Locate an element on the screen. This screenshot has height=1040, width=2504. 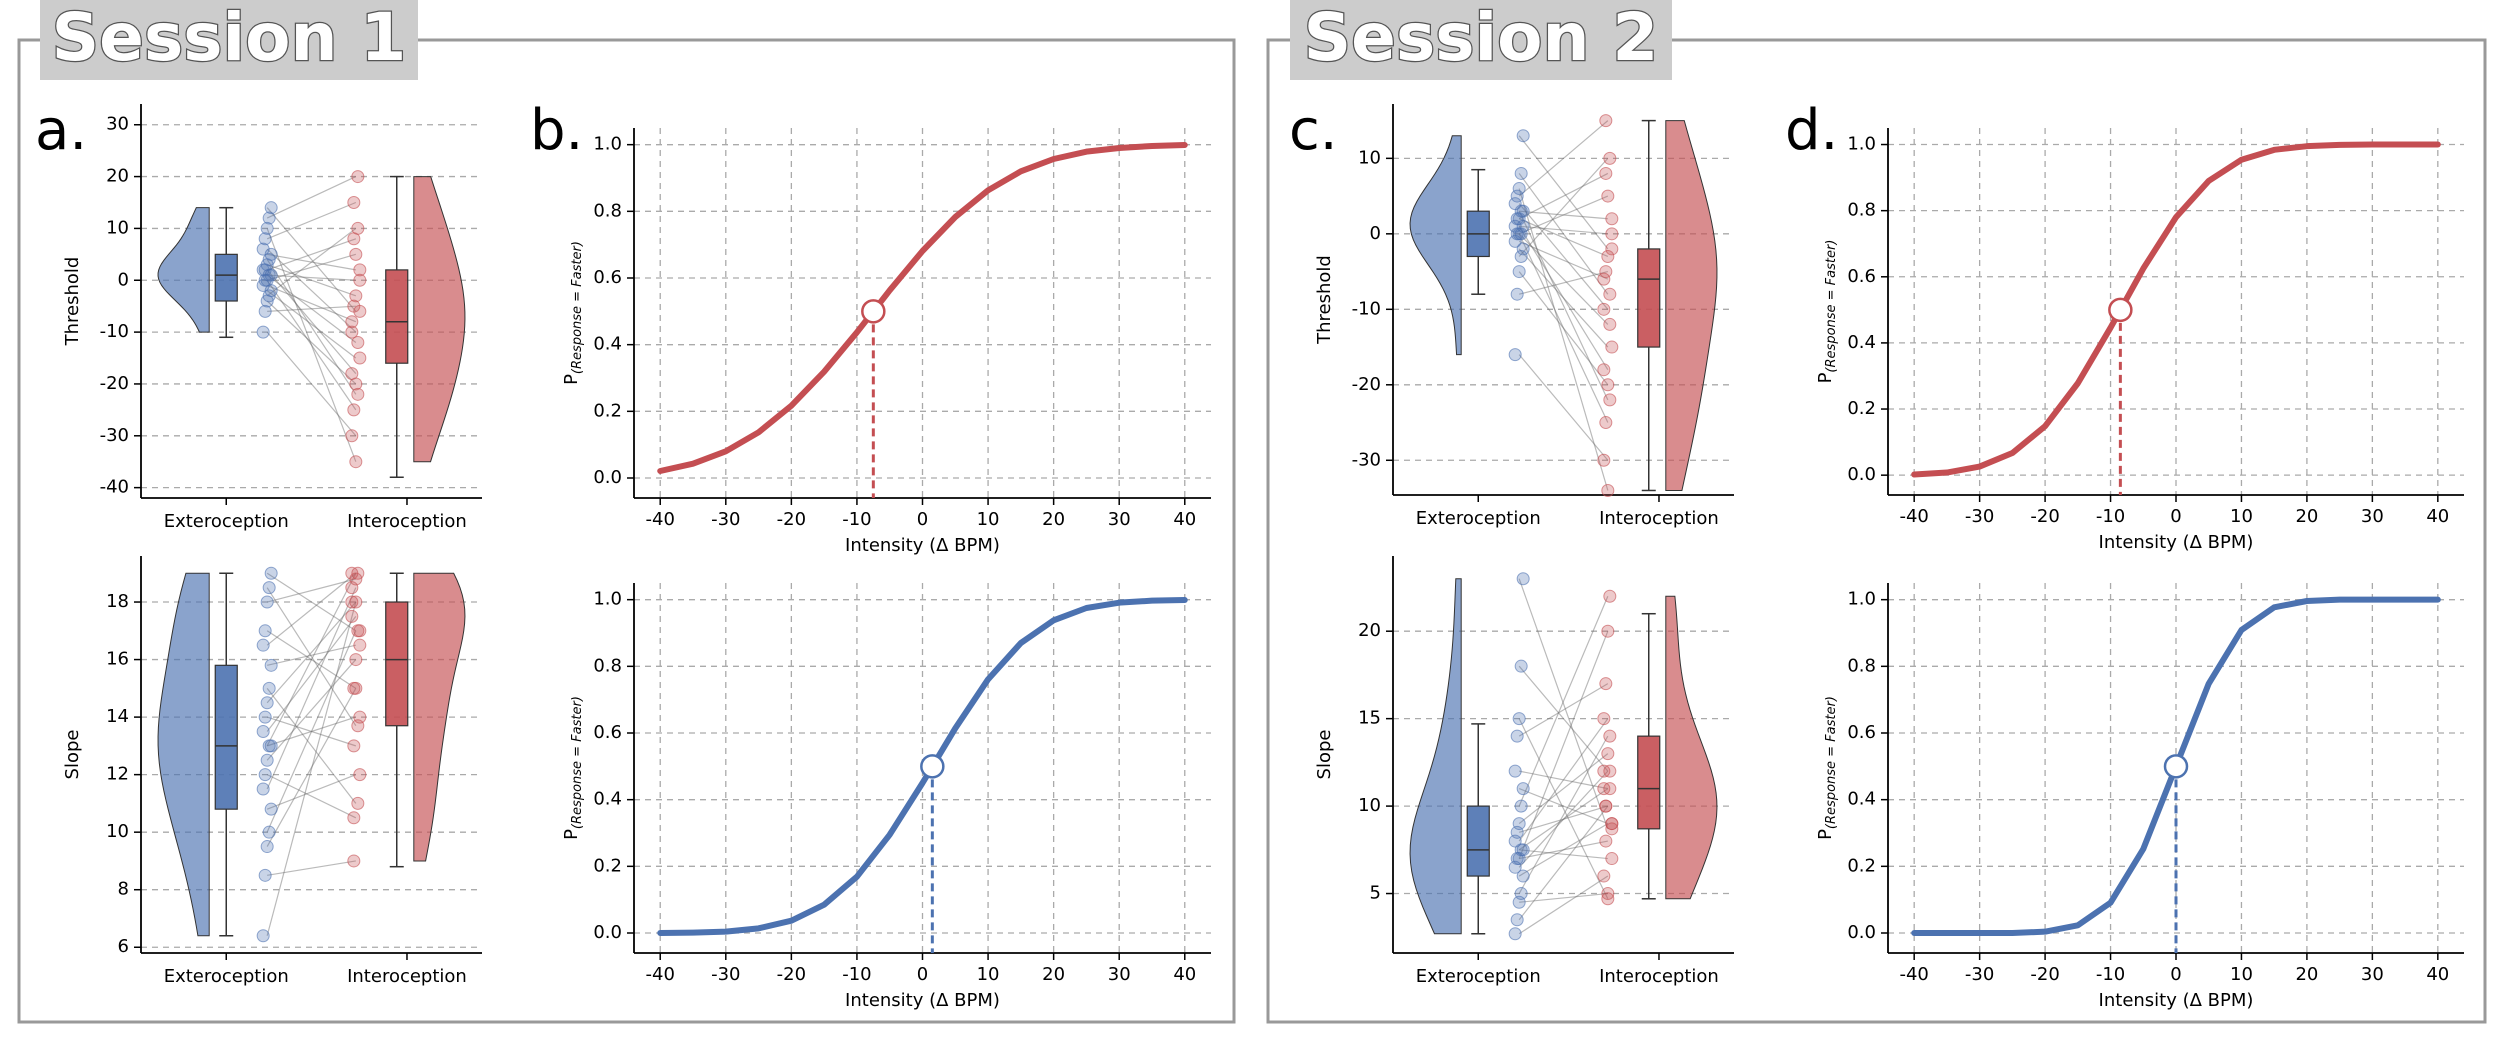
x-tick-label: -10 is located at coordinates (2110, 974).